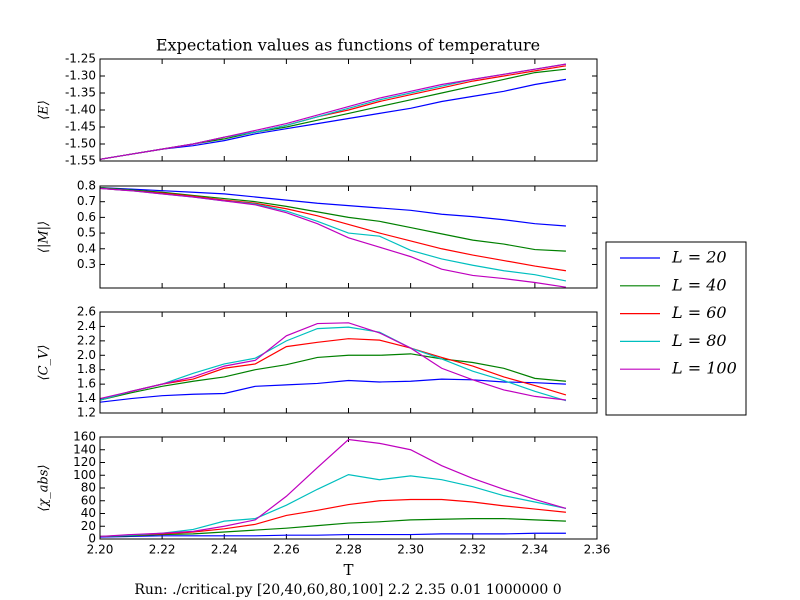 The height and width of the screenshot is (600, 800). What do you see at coordinates (472, 550) in the screenshot?
I see `x-tick-label: 2.32` at bounding box center [472, 550].